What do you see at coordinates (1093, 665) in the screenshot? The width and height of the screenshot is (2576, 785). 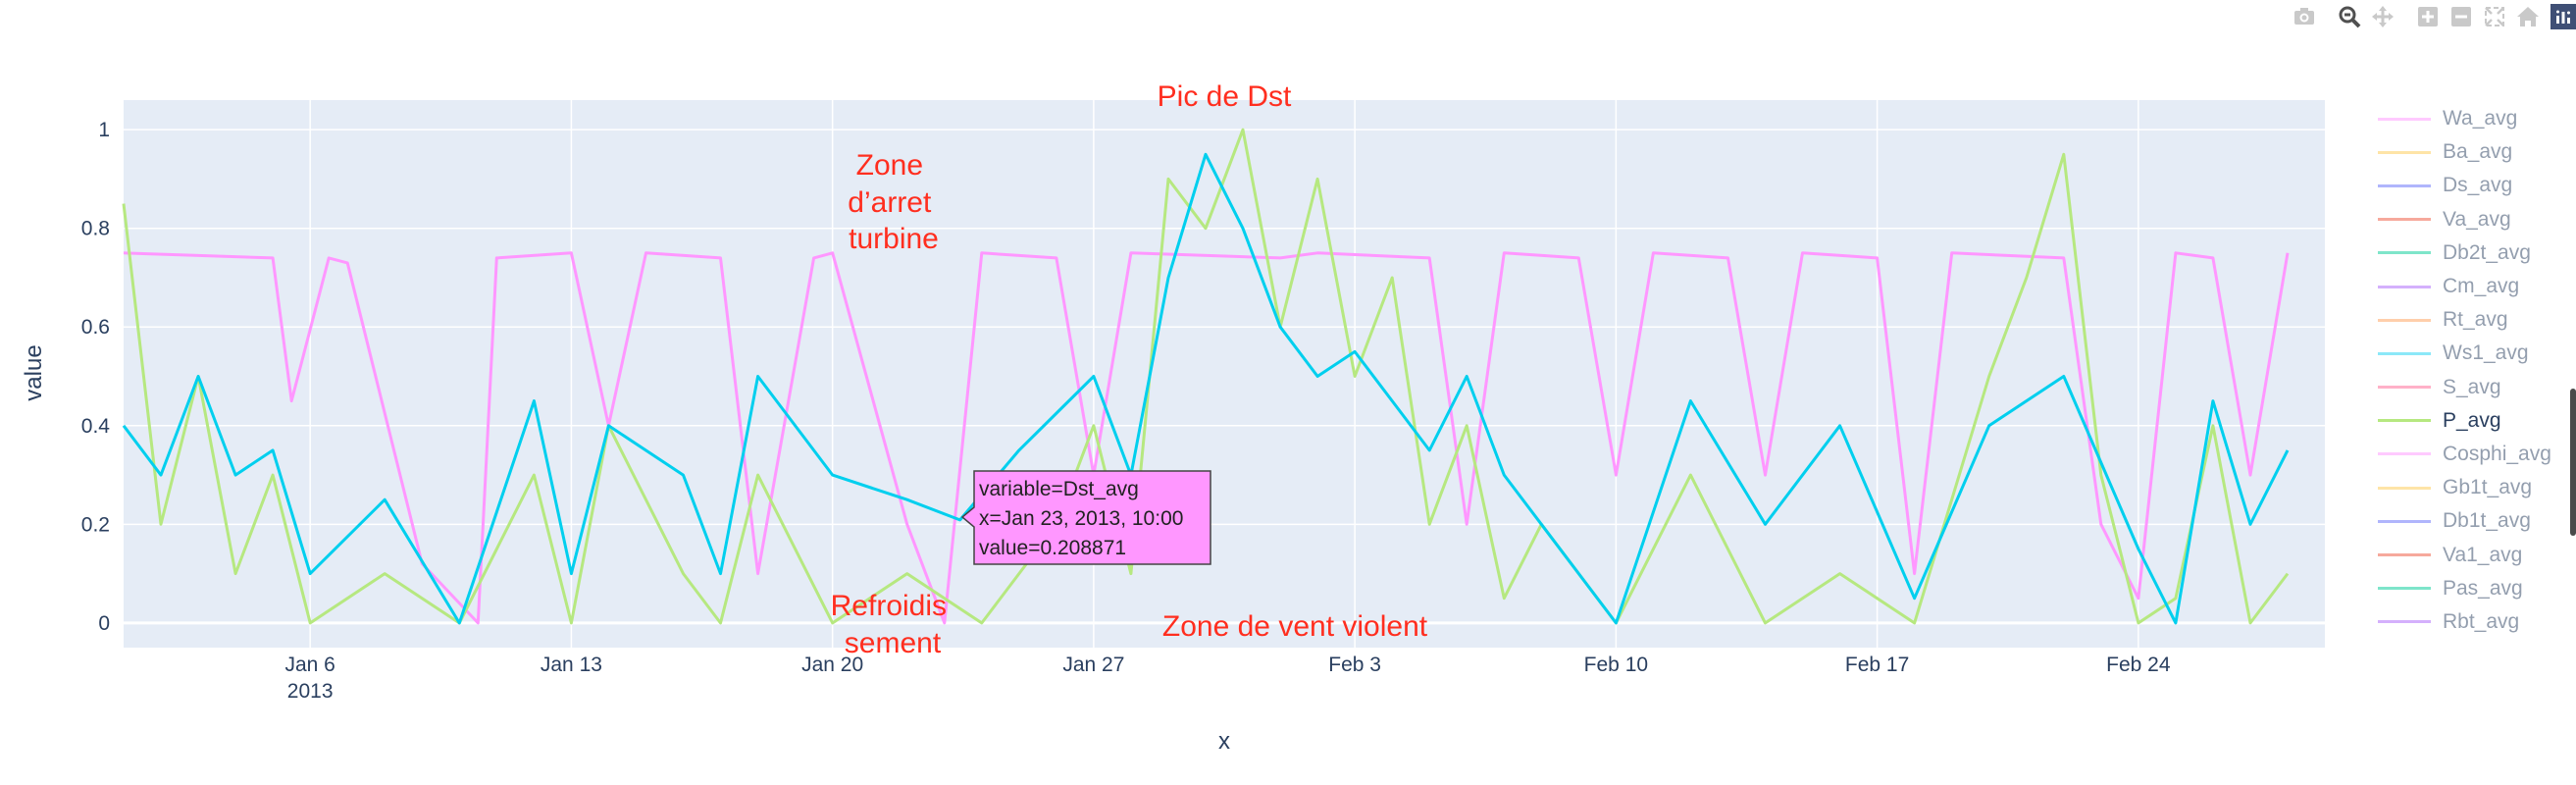 I see `x-tick-label: Jan 27` at bounding box center [1093, 665].